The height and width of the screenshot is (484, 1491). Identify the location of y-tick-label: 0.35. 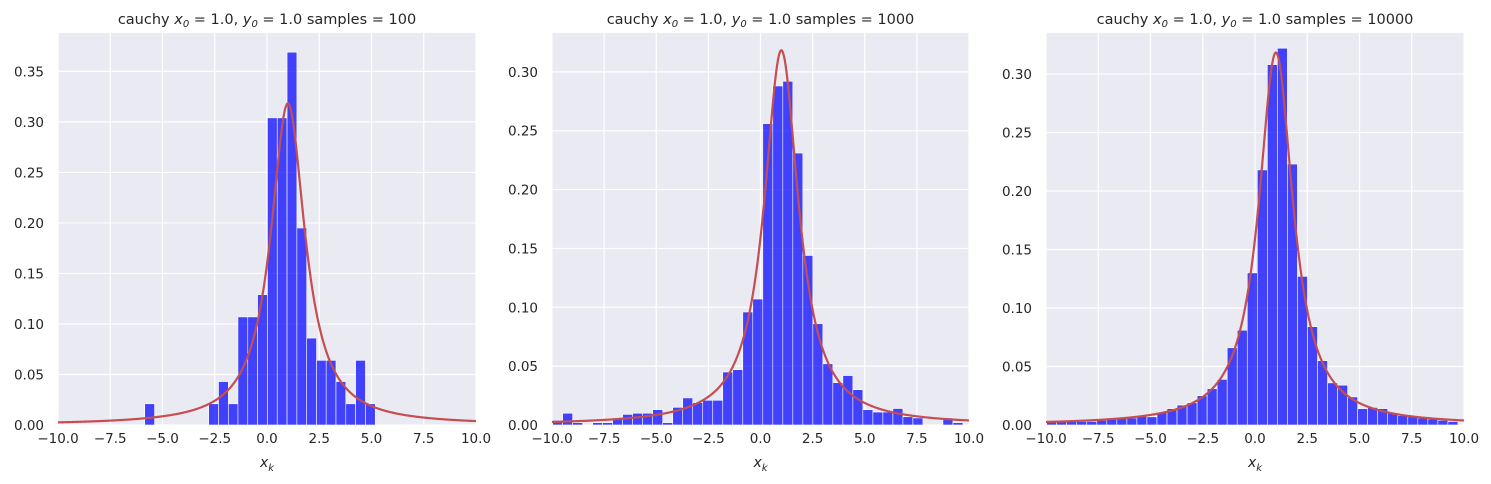
(29, 72).